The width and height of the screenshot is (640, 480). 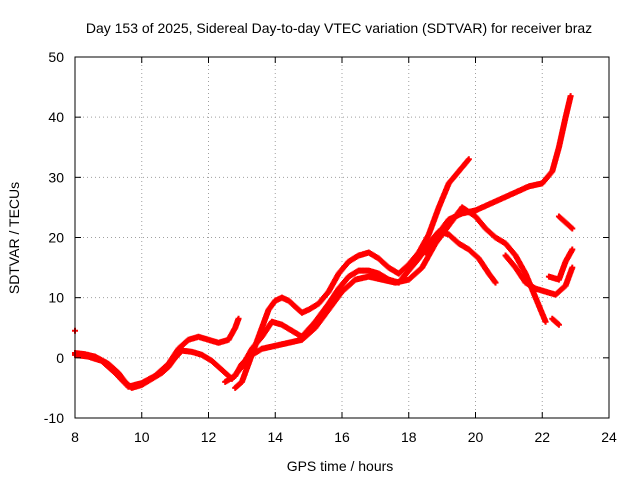 What do you see at coordinates (56, 177) in the screenshot?
I see `y-tick-label: 30` at bounding box center [56, 177].